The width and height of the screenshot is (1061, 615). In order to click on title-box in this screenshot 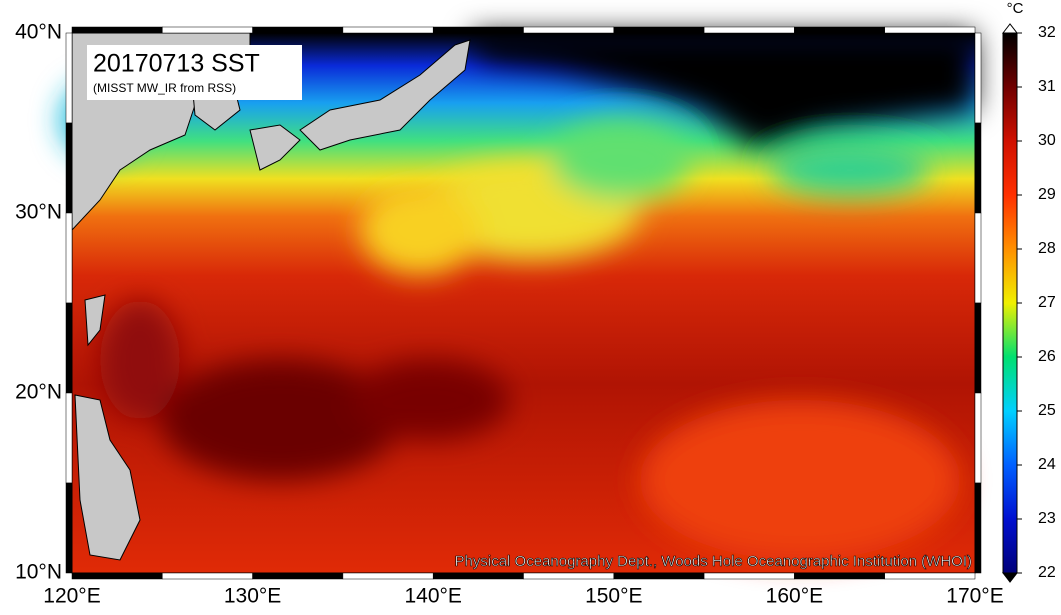, I will do `click(194, 72)`.